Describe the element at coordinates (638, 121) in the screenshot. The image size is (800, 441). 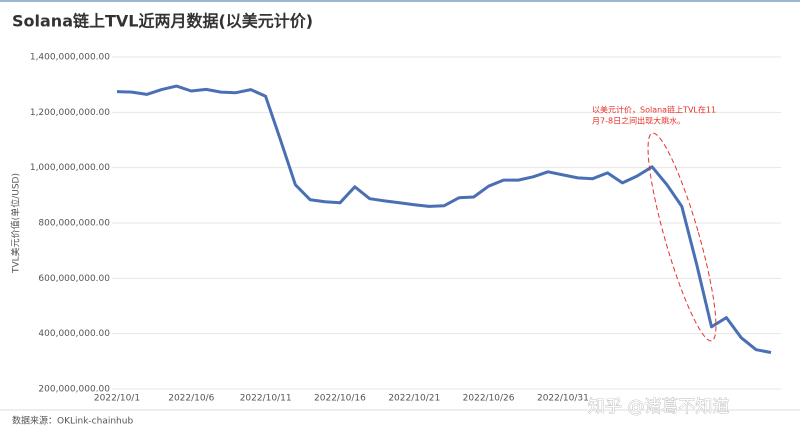
I see `annotation-line: 月7-8日之间出现大跳水。` at that location.